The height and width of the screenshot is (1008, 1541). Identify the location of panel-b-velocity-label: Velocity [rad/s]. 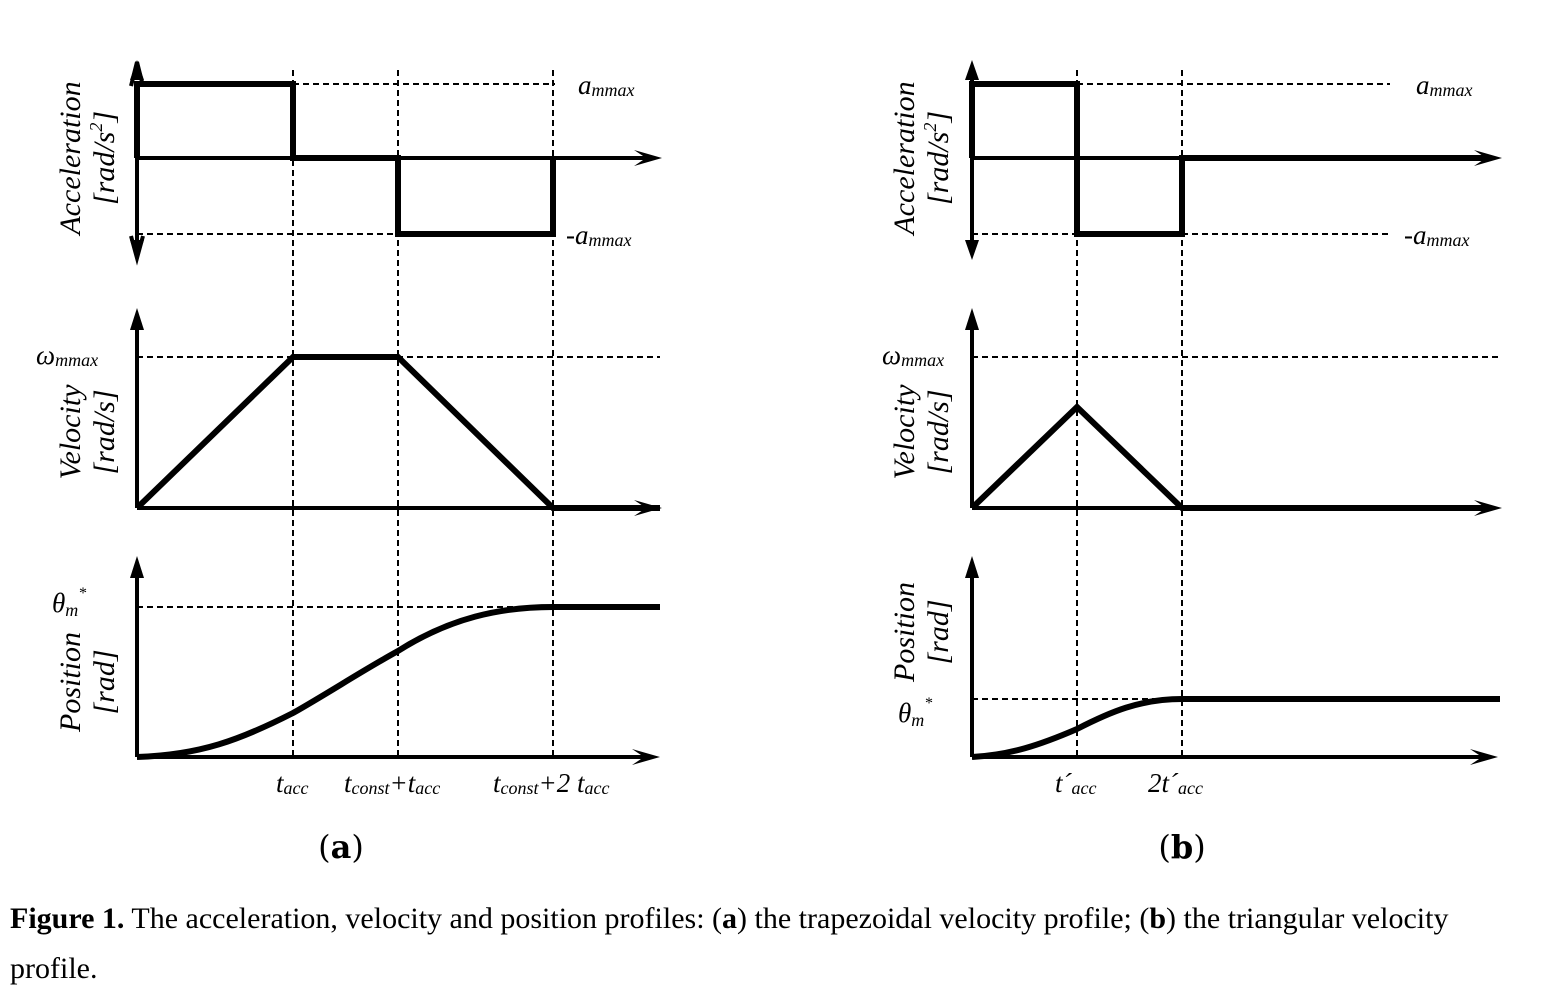
(921, 432).